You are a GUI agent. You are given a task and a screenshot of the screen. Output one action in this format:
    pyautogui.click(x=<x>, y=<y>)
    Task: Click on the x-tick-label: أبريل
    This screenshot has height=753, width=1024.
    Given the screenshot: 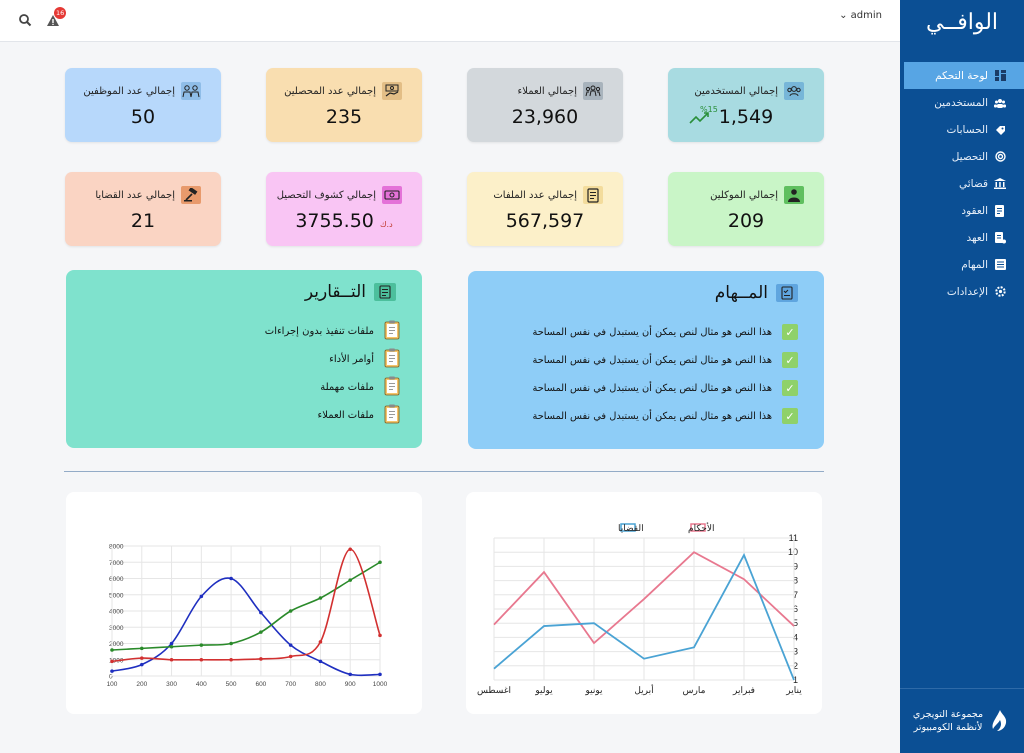 What is the action you would take?
    pyautogui.click(x=643, y=689)
    